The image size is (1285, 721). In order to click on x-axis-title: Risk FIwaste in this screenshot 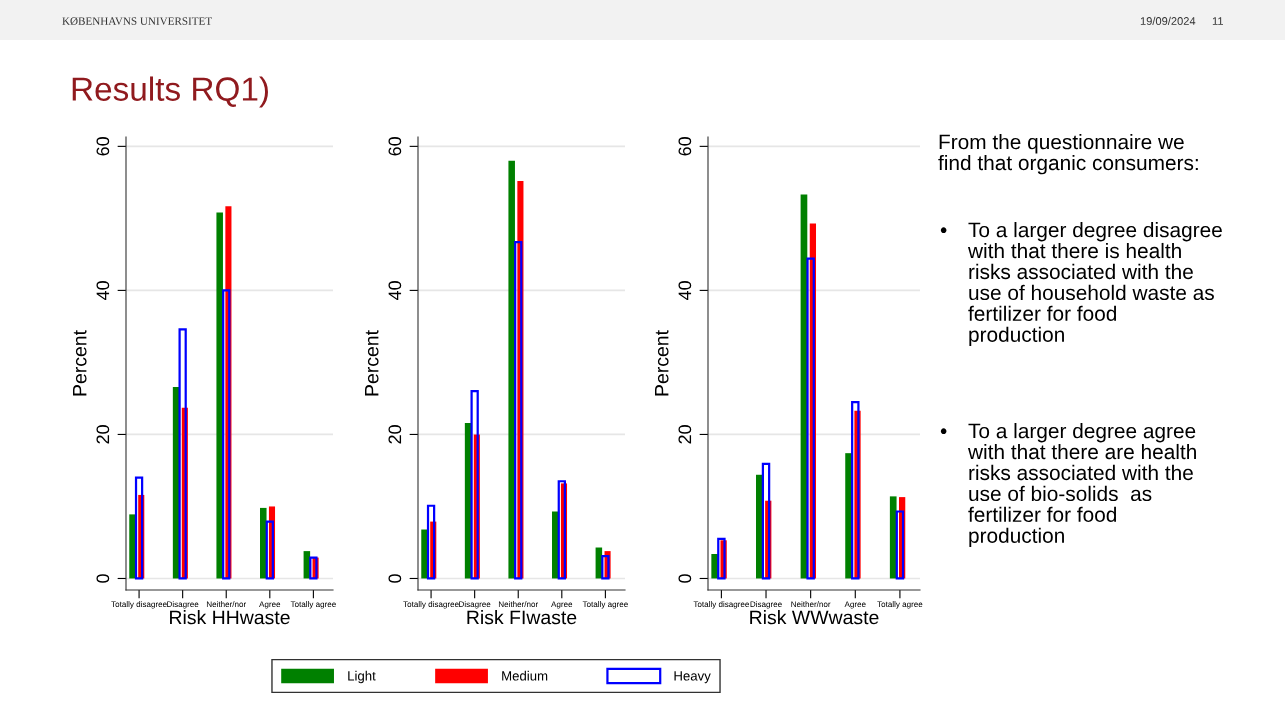, I will do `click(522, 617)`.